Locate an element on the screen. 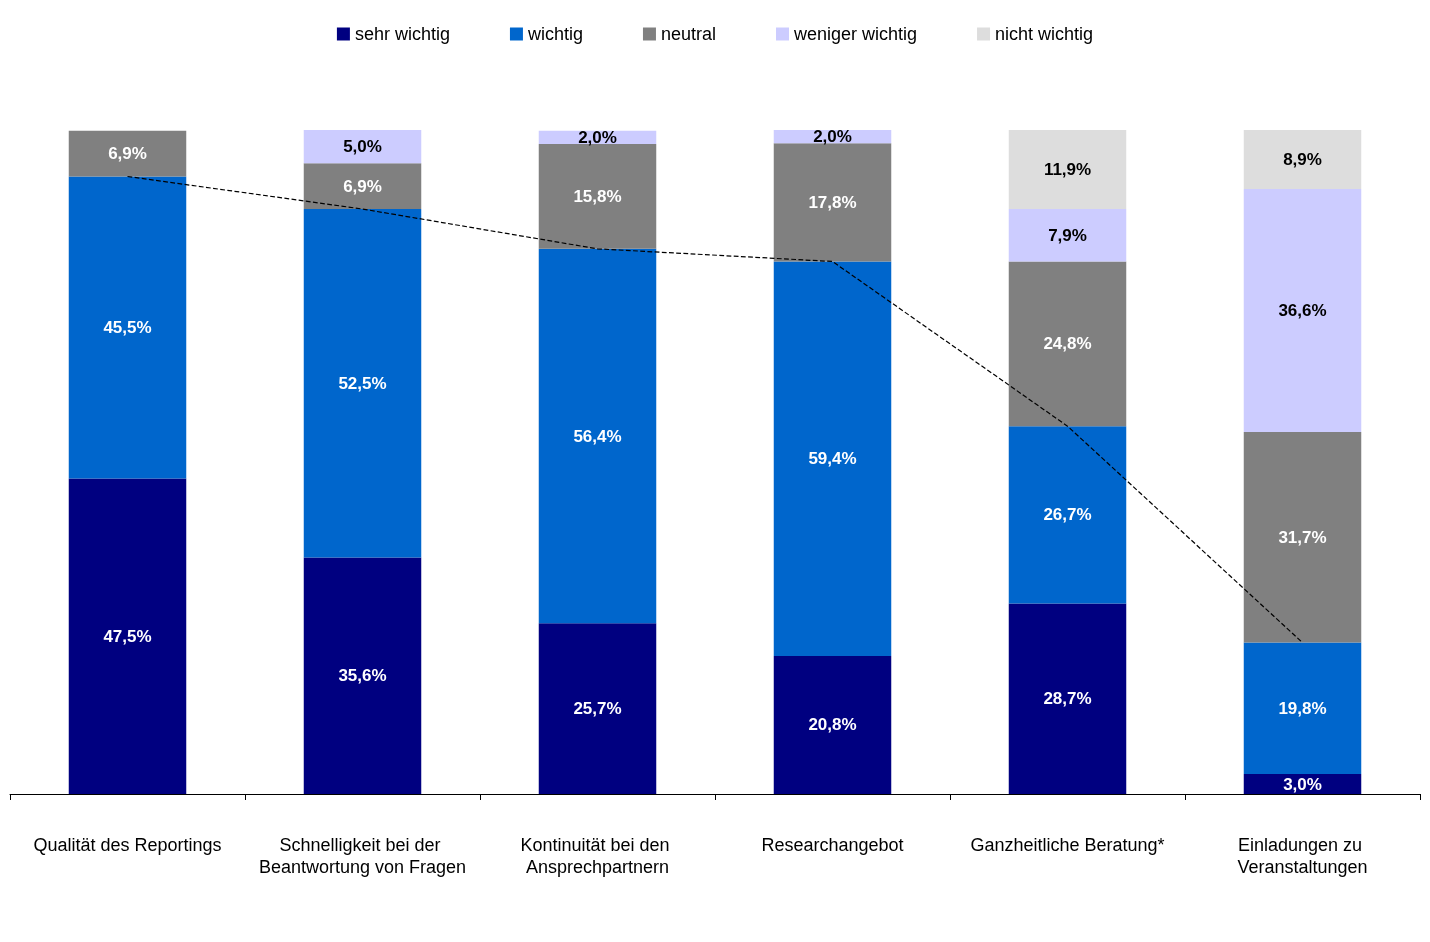 This screenshot has width=1430, height=942. data-label: 59,4% is located at coordinates (832, 459).